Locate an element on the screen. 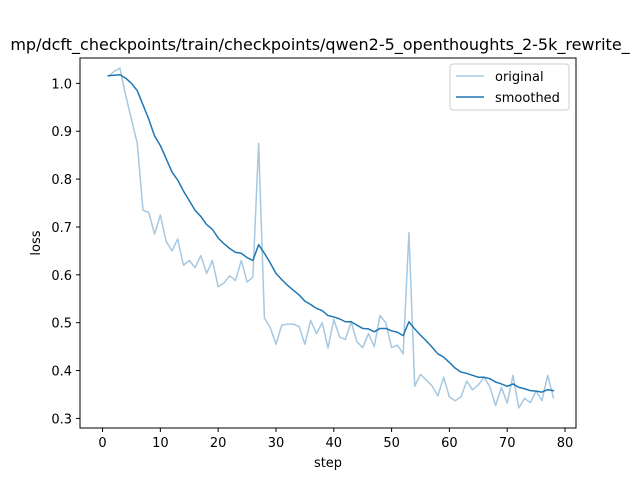 This screenshot has height=480, width=640. y-tick-label: 0.6 is located at coordinates (61, 276).